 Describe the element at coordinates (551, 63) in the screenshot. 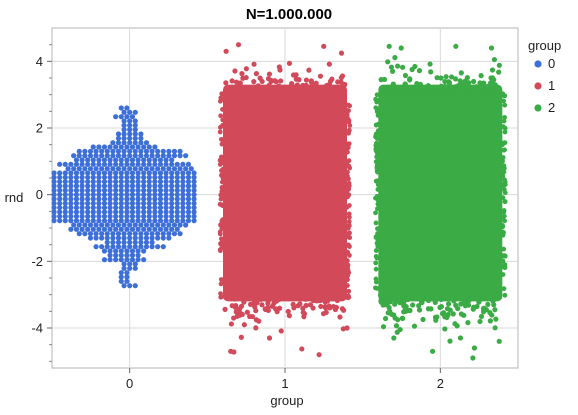

I see `legend-label-0: 0` at that location.